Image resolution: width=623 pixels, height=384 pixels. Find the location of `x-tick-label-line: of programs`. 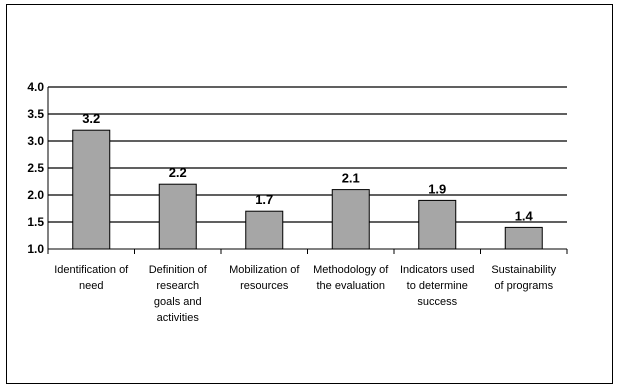

x-tick-label-line: of programs is located at coordinates (523, 286).